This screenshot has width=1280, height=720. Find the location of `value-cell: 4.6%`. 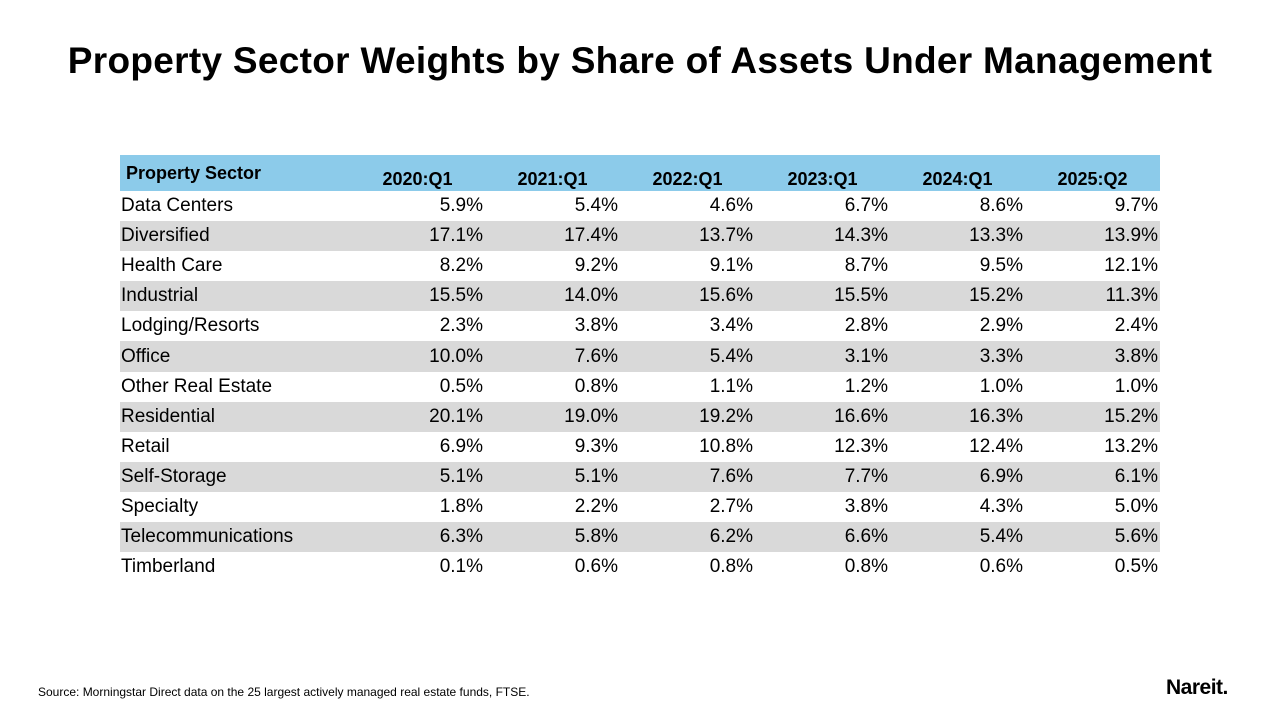

value-cell: 4.6% is located at coordinates (731, 206).